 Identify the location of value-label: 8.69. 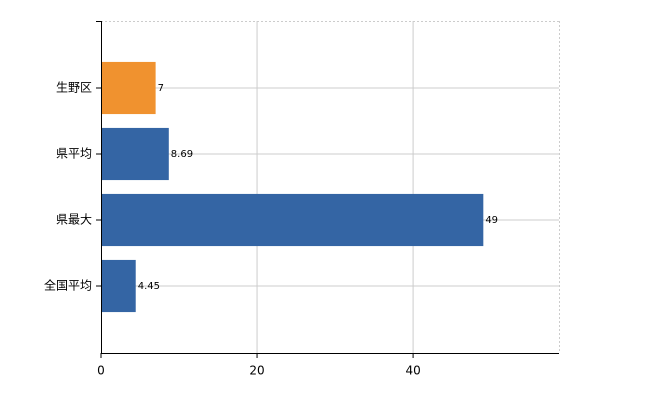
(182, 154).